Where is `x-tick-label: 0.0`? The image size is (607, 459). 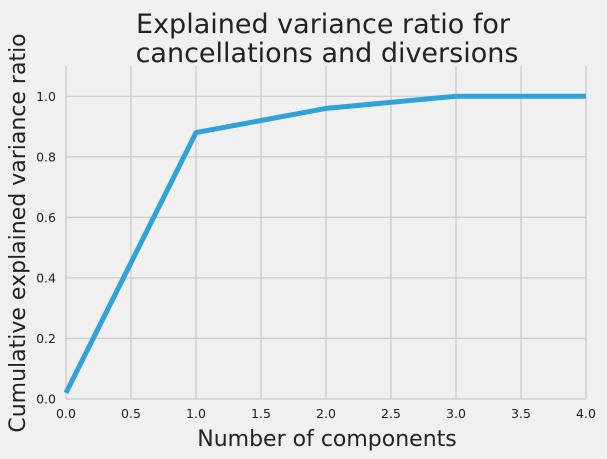
x-tick-label: 0.0 is located at coordinates (66, 413).